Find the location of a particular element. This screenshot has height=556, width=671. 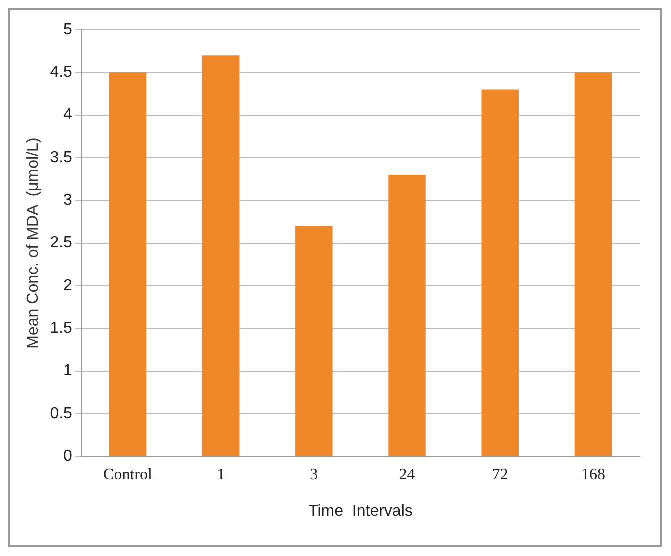

y-tick-label: 1.5 is located at coordinates (61, 329).